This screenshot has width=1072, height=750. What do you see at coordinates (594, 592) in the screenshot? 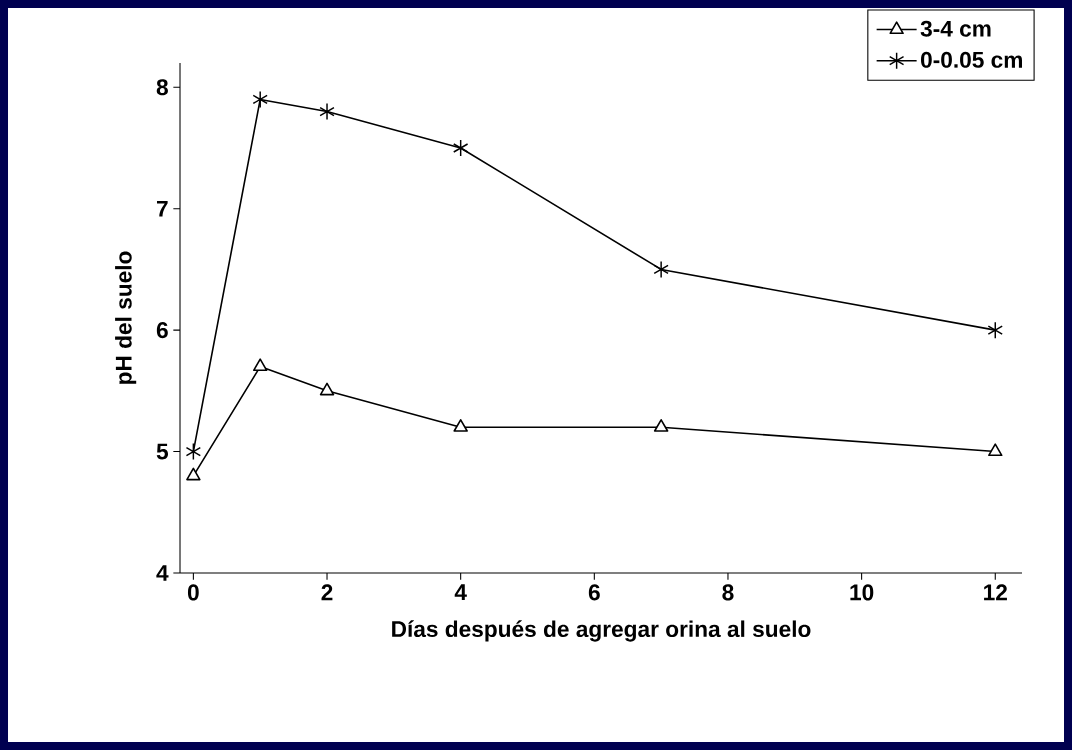
I see `x-tick-label: 6` at bounding box center [594, 592].